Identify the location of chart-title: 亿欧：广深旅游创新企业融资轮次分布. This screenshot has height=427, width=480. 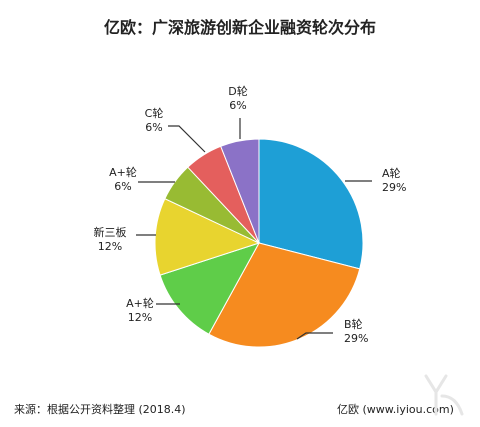
(239, 27).